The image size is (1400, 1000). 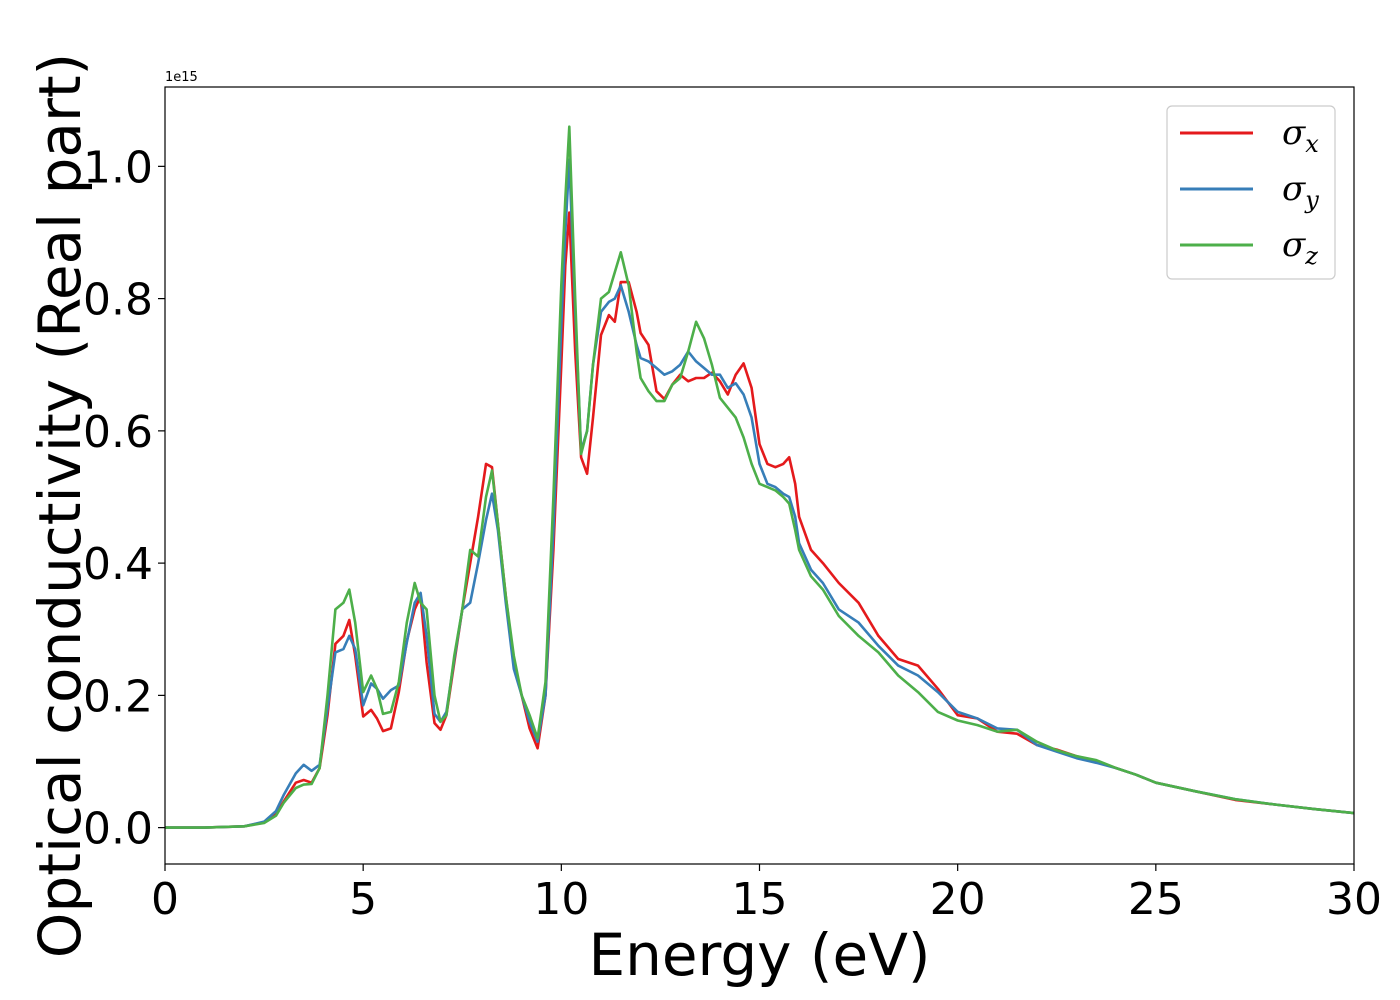 What do you see at coordinates (1300, 135) in the screenshot?
I see `legend-label-x: σx` at bounding box center [1300, 135].